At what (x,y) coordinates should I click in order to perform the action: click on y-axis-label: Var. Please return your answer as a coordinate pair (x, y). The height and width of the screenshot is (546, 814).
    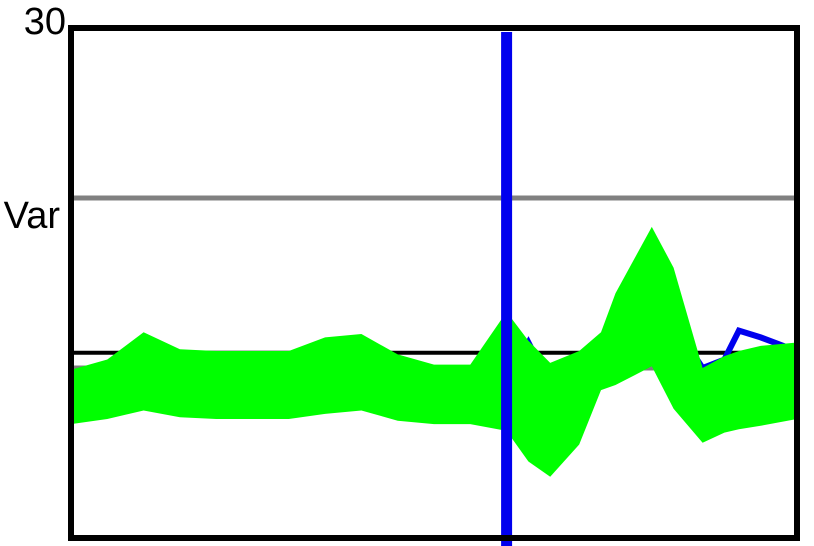
    Looking at the image, I should click on (32, 216).